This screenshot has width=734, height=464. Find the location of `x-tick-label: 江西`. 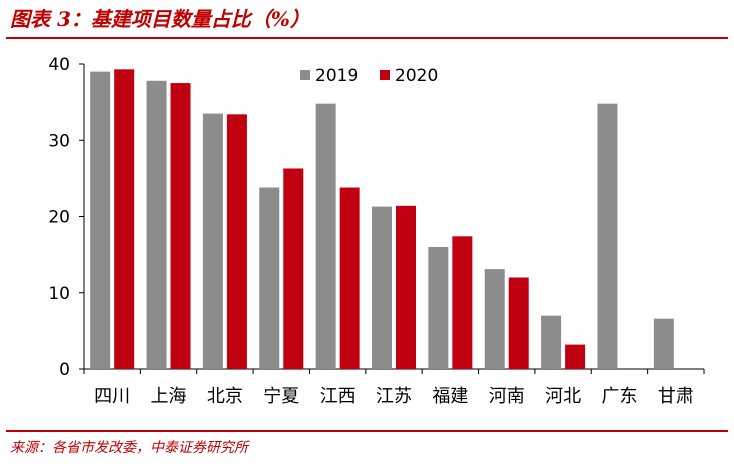

x-tick-label: 江西 is located at coordinates (338, 396).